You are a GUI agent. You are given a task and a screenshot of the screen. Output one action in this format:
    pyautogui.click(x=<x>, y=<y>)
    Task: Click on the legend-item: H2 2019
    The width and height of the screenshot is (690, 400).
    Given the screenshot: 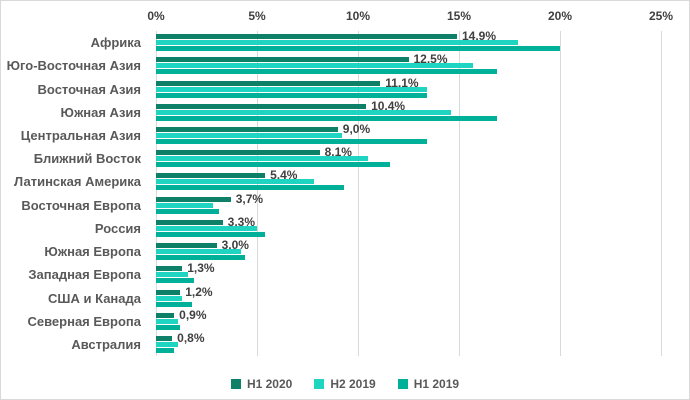 What is the action you would take?
    pyautogui.click(x=345, y=384)
    